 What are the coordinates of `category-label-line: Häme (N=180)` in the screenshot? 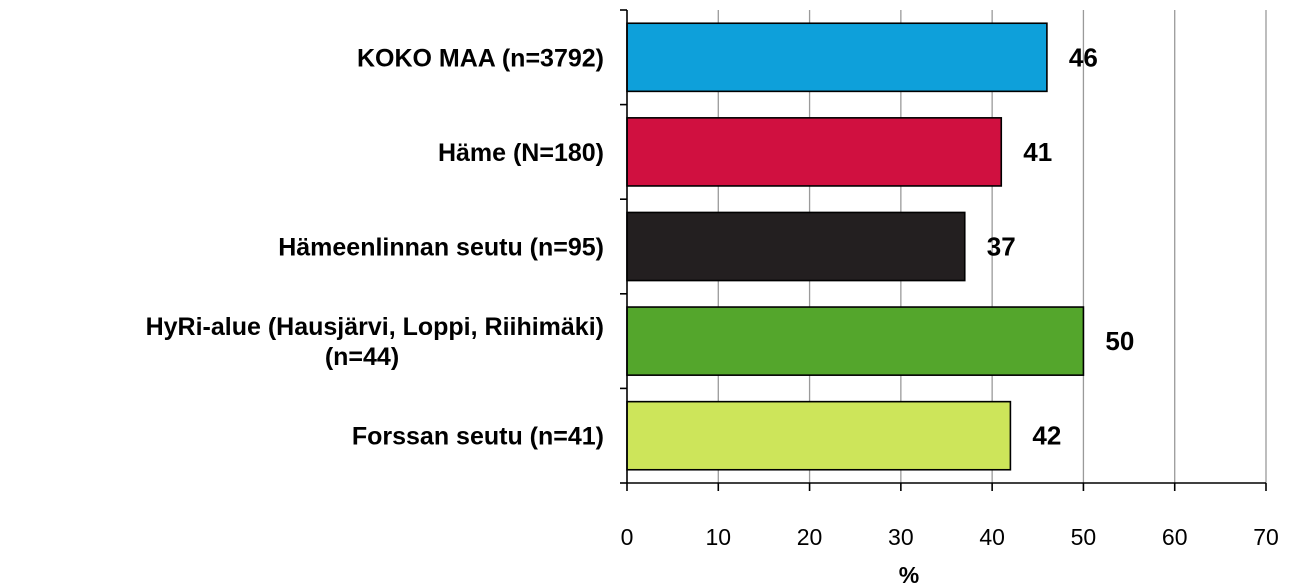 It's located at (521, 153).